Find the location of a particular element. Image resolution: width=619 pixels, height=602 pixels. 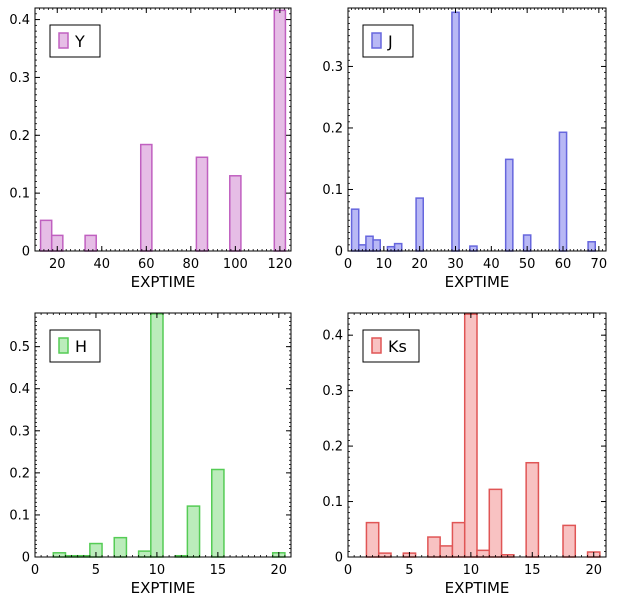

x-tick-label: 100 is located at coordinates (235, 264).